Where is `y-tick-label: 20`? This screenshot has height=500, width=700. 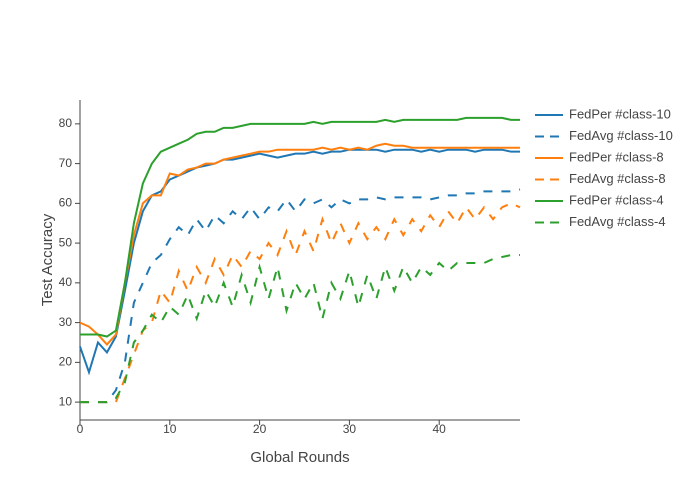
y-tick-label: 20 is located at coordinates (66, 362).